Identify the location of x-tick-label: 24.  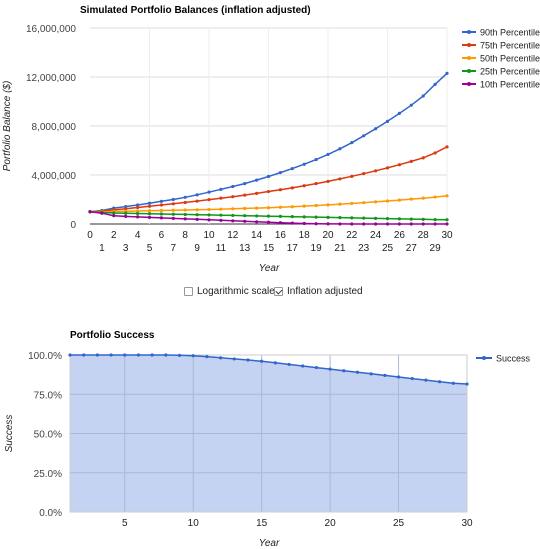
(376, 235).